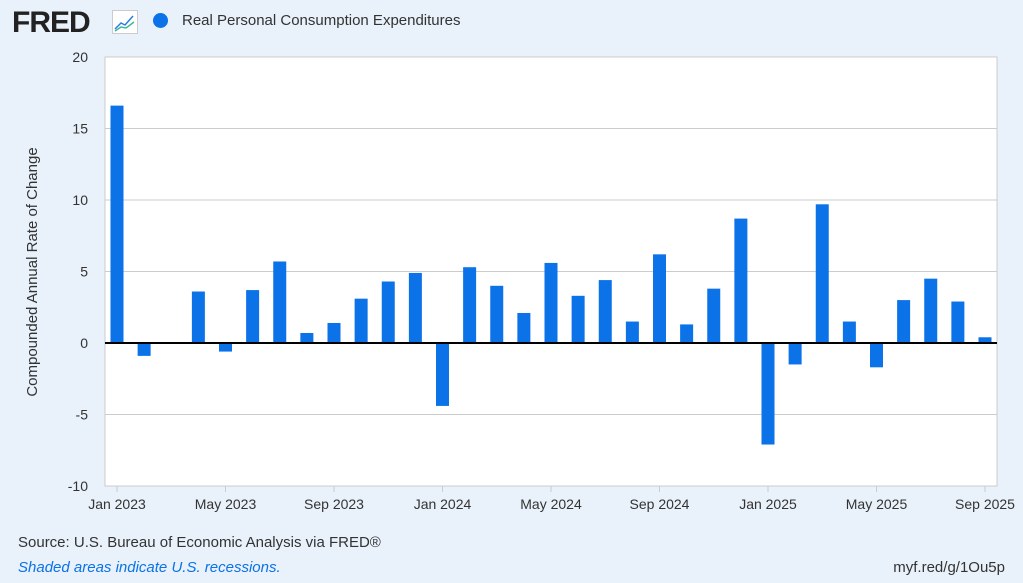 This screenshot has width=1023, height=583. Describe the element at coordinates (551, 504) in the screenshot. I see `x-tick-label: May 2024` at that location.